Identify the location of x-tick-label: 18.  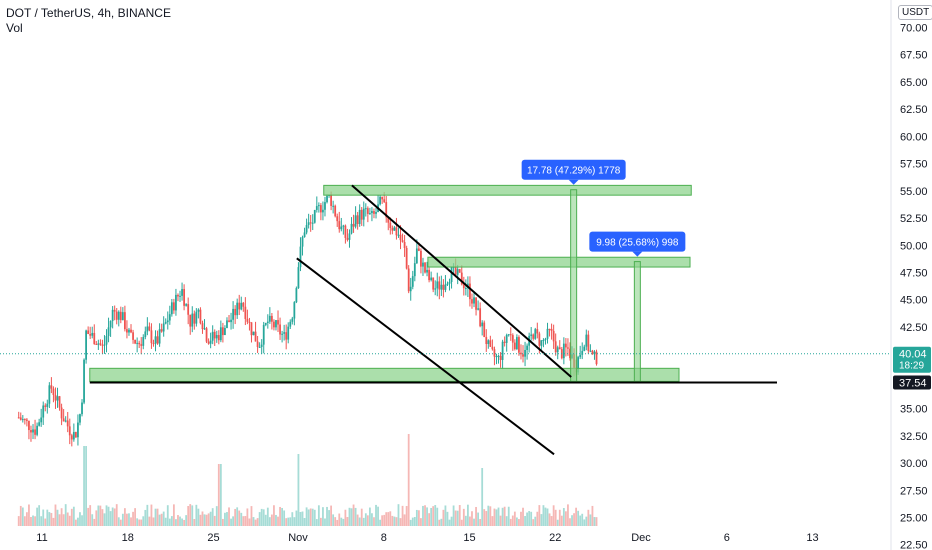
(128, 538).